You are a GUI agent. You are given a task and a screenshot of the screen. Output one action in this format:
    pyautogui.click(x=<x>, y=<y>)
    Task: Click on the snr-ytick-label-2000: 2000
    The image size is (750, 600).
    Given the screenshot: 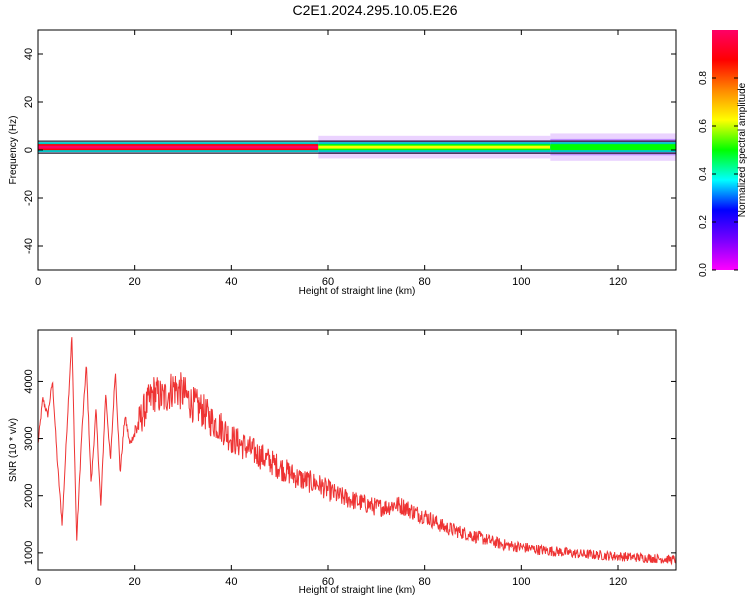 What is the action you would take?
    pyautogui.click(x=29, y=495)
    